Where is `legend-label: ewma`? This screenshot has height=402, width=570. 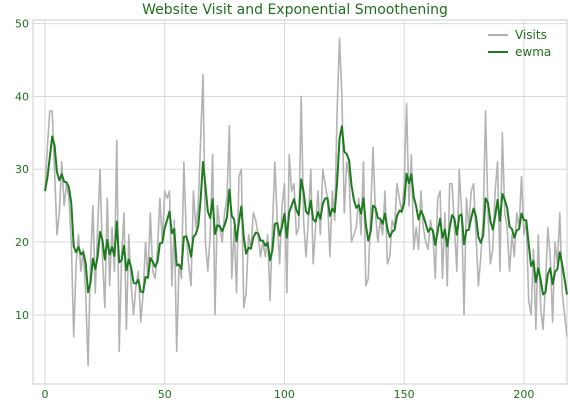
legend-label: ewma is located at coordinates (533, 52).